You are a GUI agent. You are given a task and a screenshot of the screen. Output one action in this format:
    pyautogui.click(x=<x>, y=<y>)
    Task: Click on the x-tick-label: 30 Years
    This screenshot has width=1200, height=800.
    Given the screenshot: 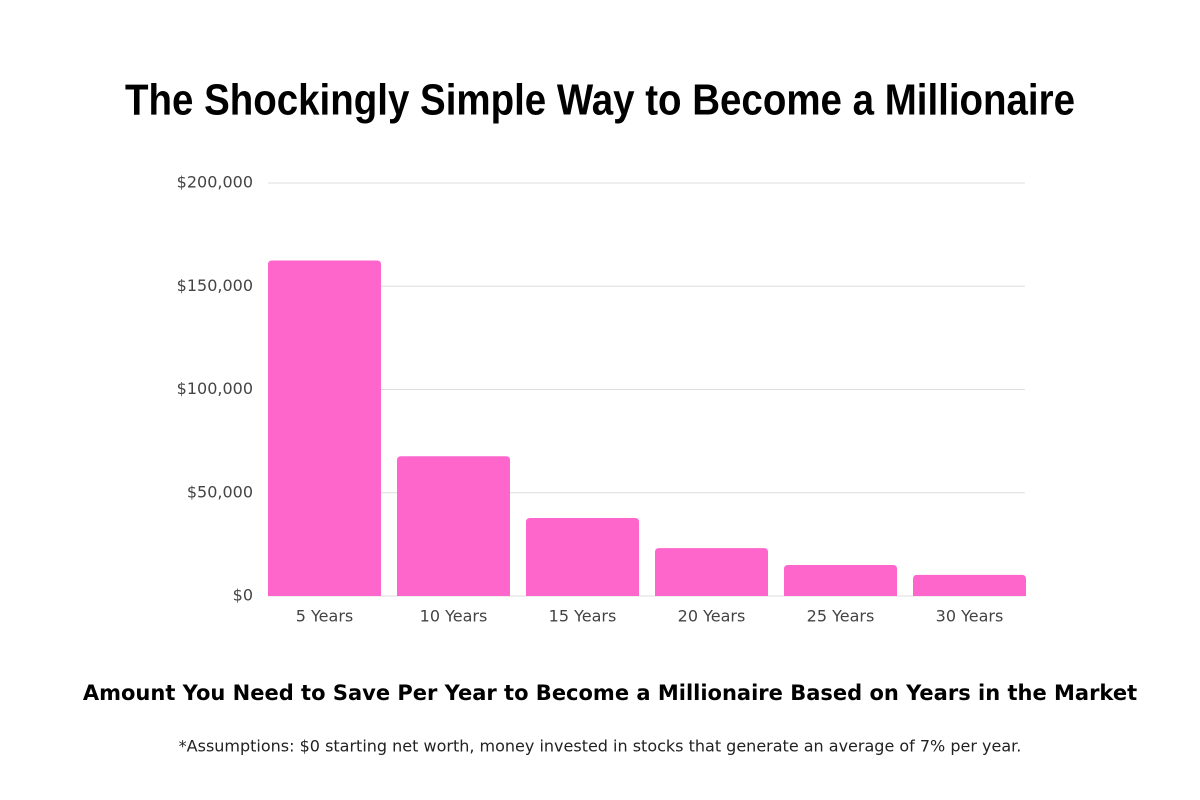 What is the action you would take?
    pyautogui.click(x=970, y=616)
    